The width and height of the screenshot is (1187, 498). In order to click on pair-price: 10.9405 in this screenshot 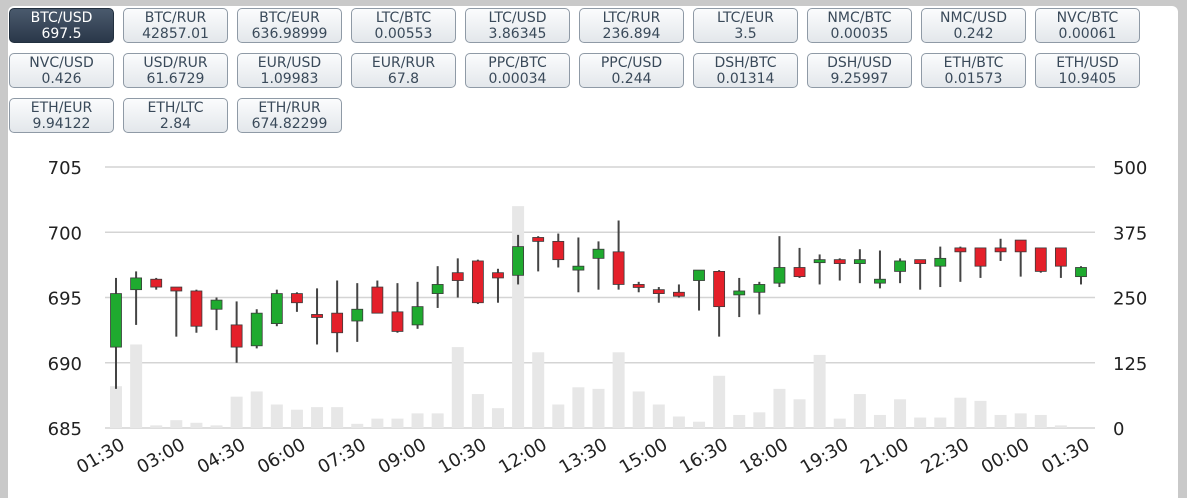, I will do `click(1087, 79)`.